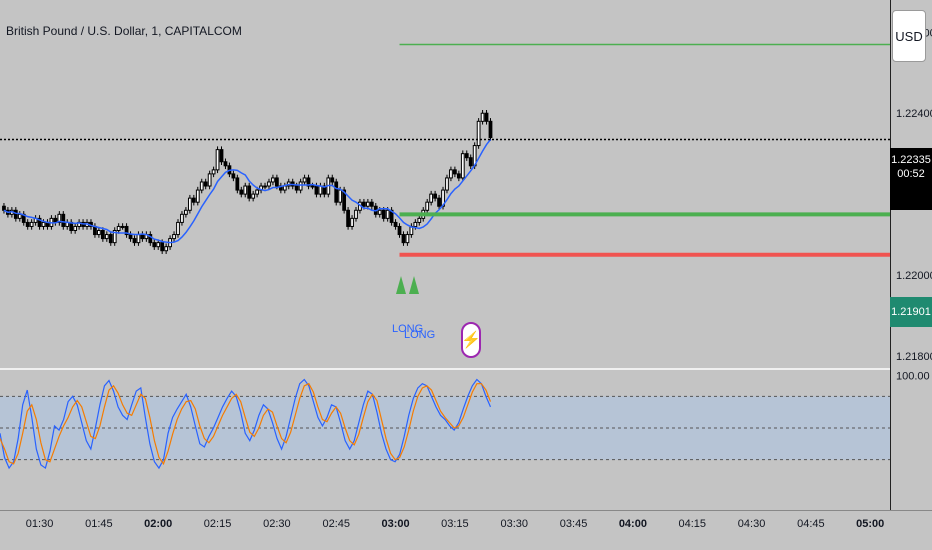 Image resolution: width=932 pixels, height=550 pixels. Describe the element at coordinates (99, 524) in the screenshot. I see `time-tick-label: 01:45` at that location.